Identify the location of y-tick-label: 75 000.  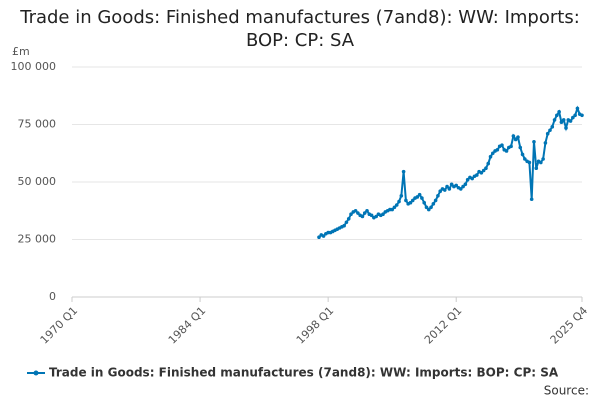
(37, 124).